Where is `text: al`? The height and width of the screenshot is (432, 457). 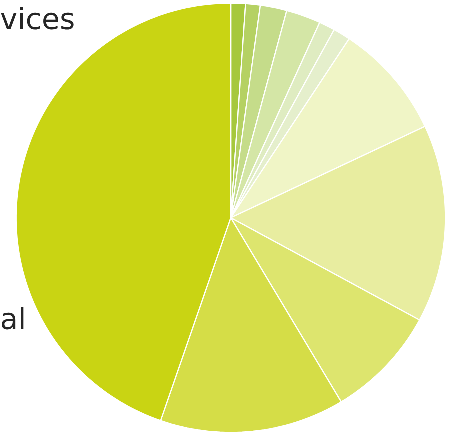
text: al is located at coordinates (13, 318).